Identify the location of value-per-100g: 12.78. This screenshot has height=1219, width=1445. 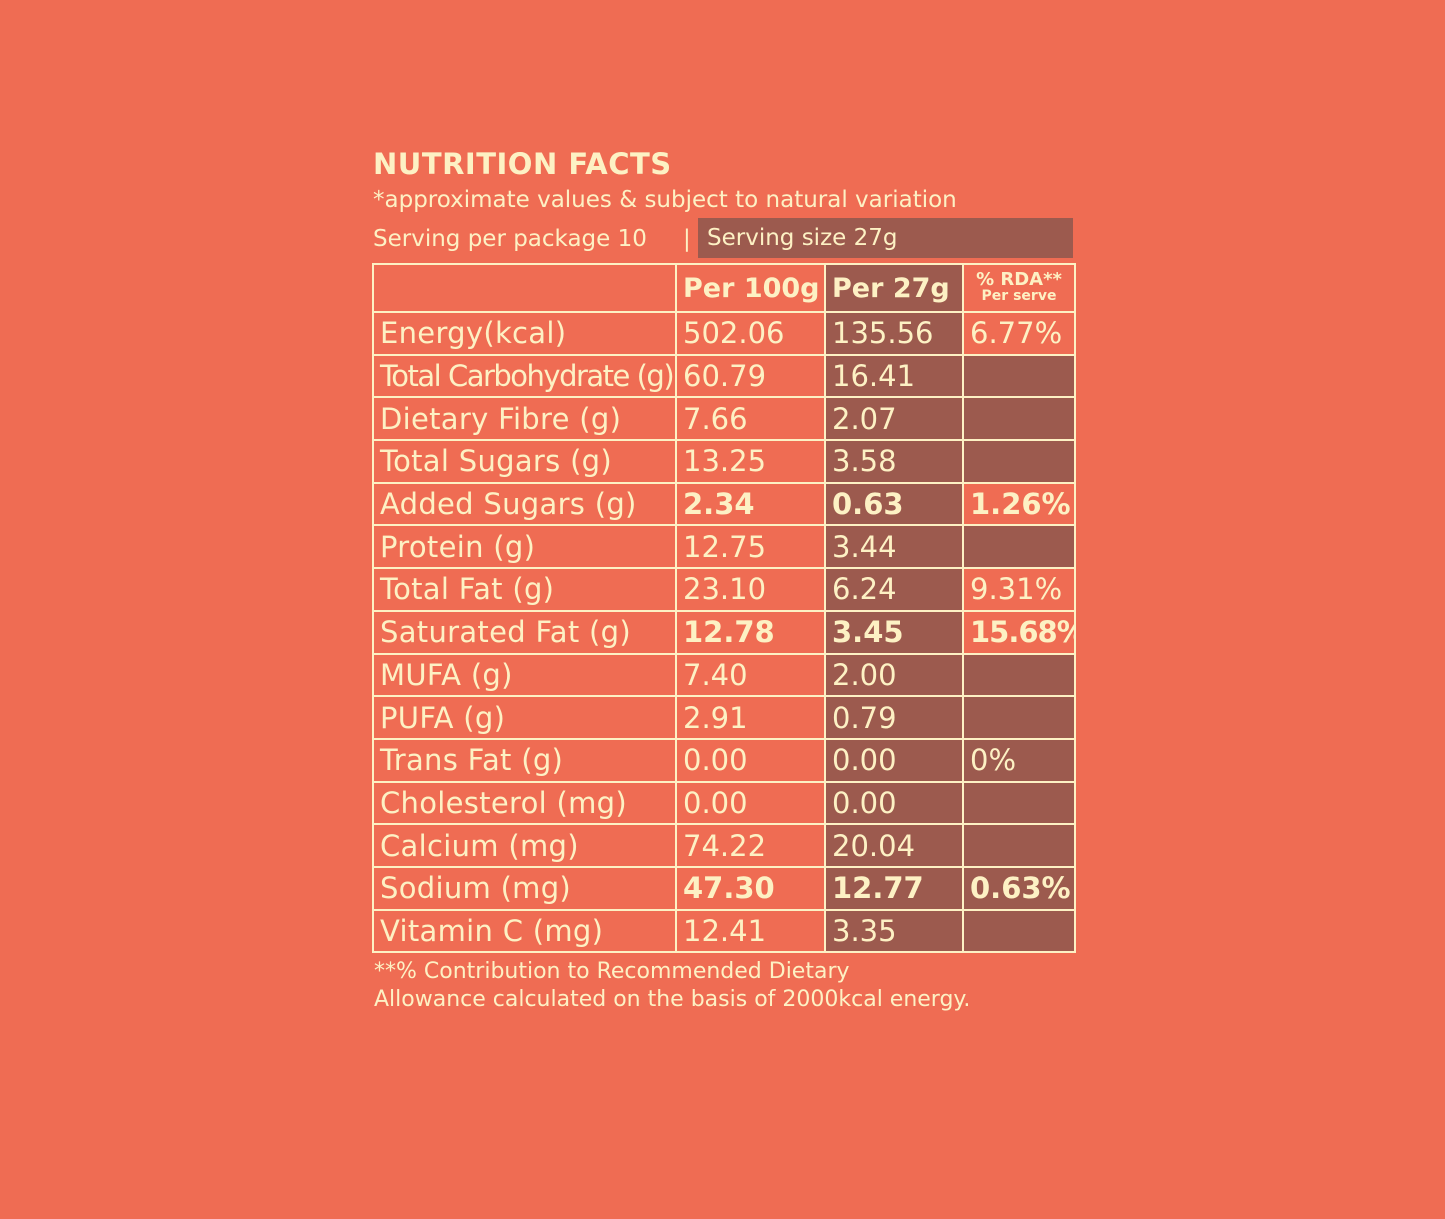
(750, 632).